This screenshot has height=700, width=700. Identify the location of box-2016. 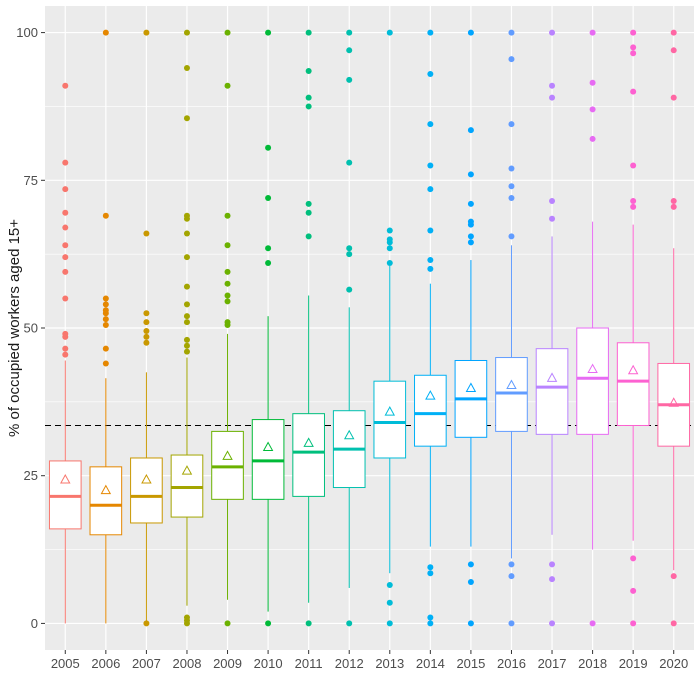
(511, 328).